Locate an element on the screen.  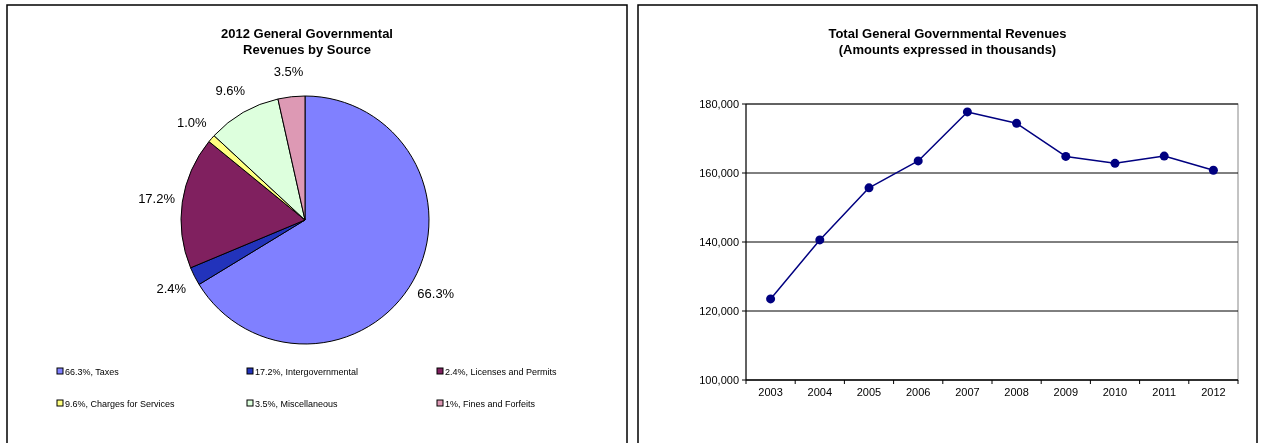
legend-label: 3.5%, Miscellaneous is located at coordinates (297, 404).